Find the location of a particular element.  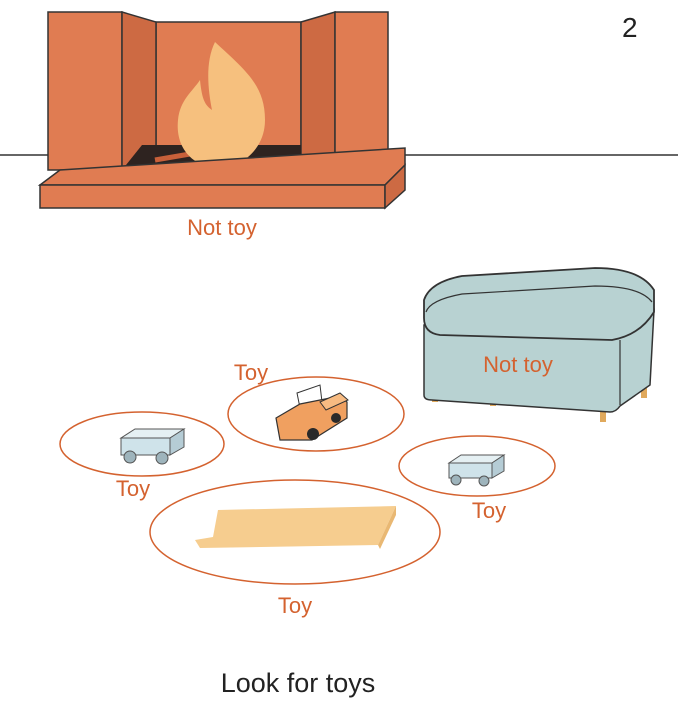

caption: Look for toys is located at coordinates (298, 683).